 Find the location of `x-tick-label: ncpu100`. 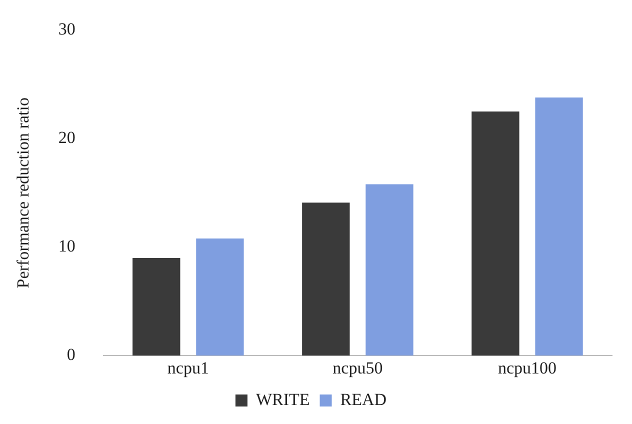

x-tick-label: ncpu100 is located at coordinates (527, 368).